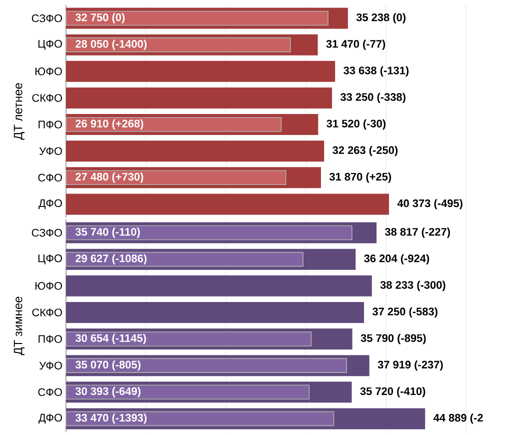 The image size is (517, 435). Describe the element at coordinates (107, 392) in the screenshot. I see `data-label: 30 393 (-649)` at that location.